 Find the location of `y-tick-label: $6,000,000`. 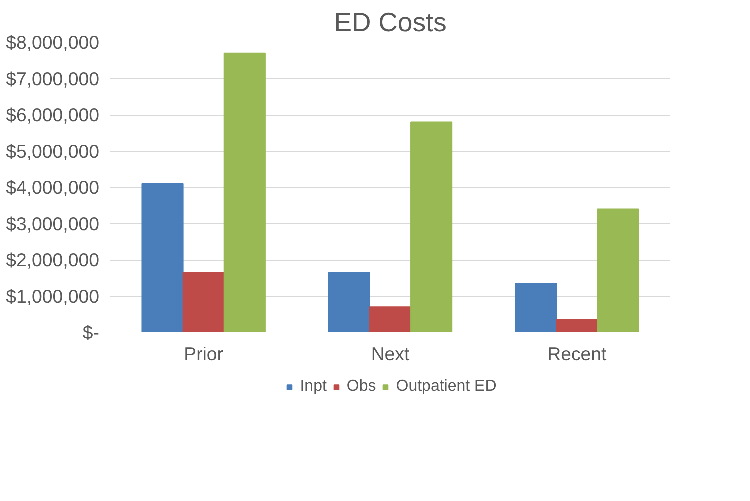

y-tick-label: $6,000,000 is located at coordinates (53, 115).